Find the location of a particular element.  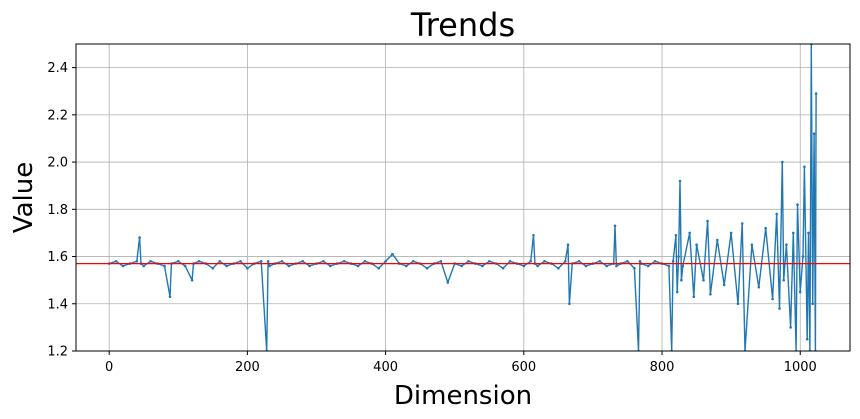

y-tick-label: 1.6 is located at coordinates (57, 257).